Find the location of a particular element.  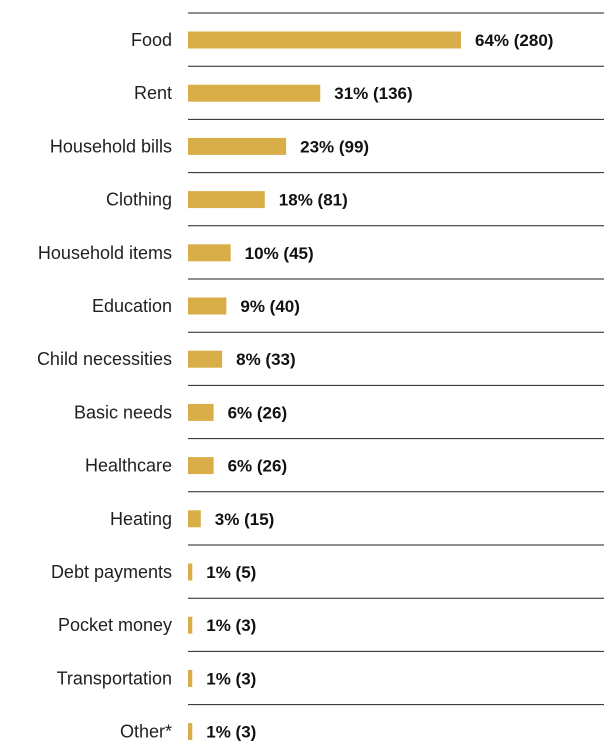

data-label: 10% (45) is located at coordinates (279, 253).